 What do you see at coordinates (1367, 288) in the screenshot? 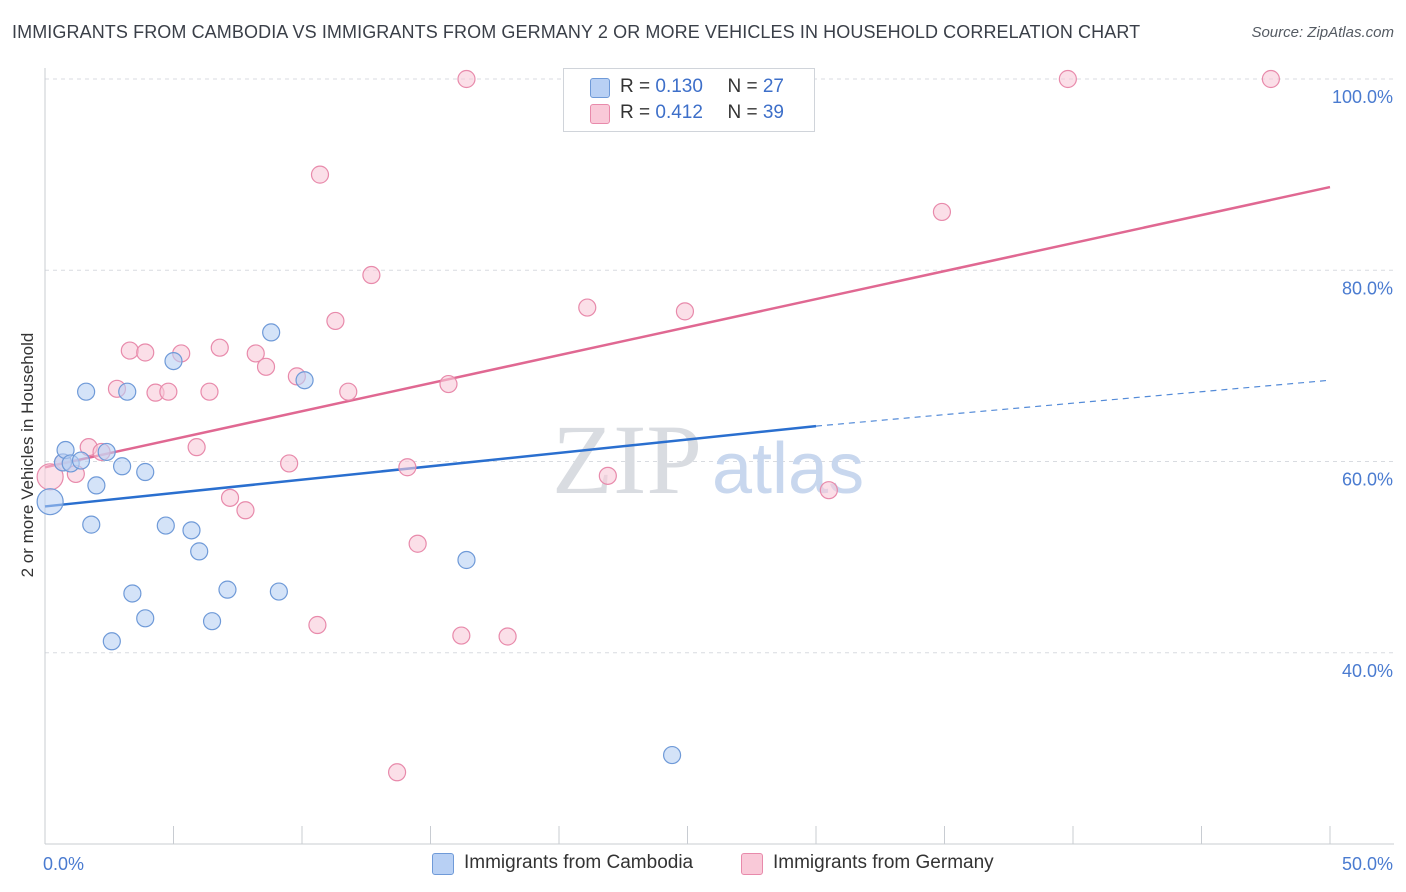
I see `y-tick-label: 80.0%` at bounding box center [1367, 288].